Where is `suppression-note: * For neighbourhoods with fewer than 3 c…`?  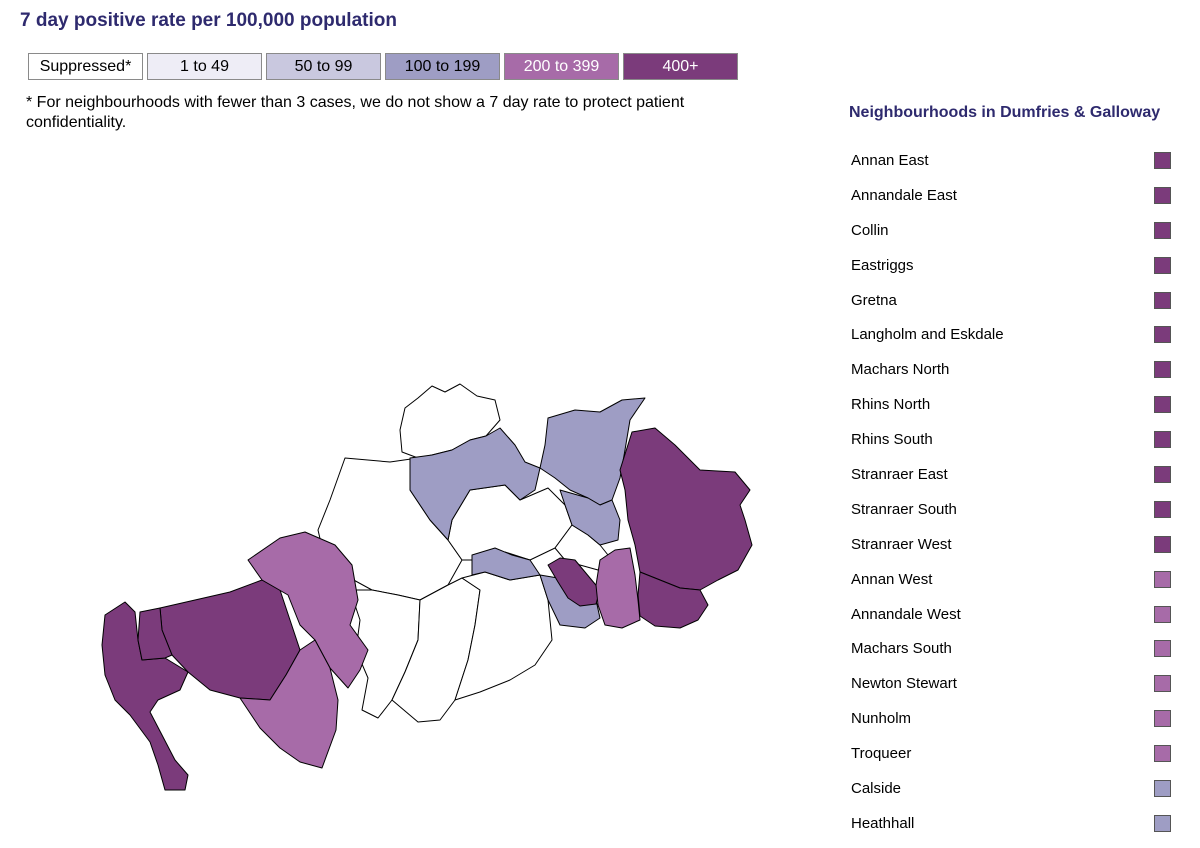
suppression-note: * For neighbourhoods with fewer than 3 c… is located at coordinates (355, 112).